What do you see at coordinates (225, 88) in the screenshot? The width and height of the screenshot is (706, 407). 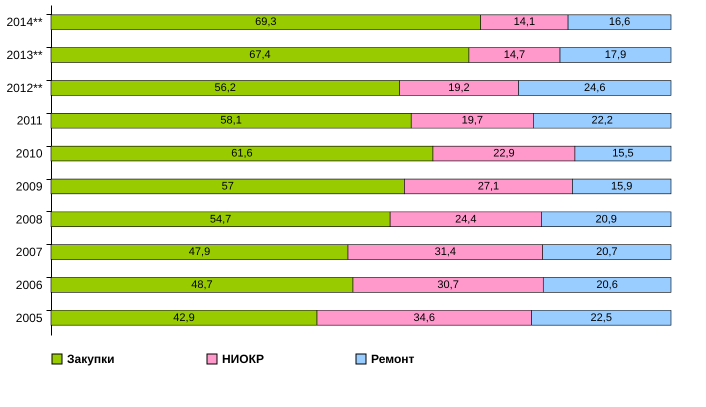 I see `data-label: 56,2` at bounding box center [225, 88].